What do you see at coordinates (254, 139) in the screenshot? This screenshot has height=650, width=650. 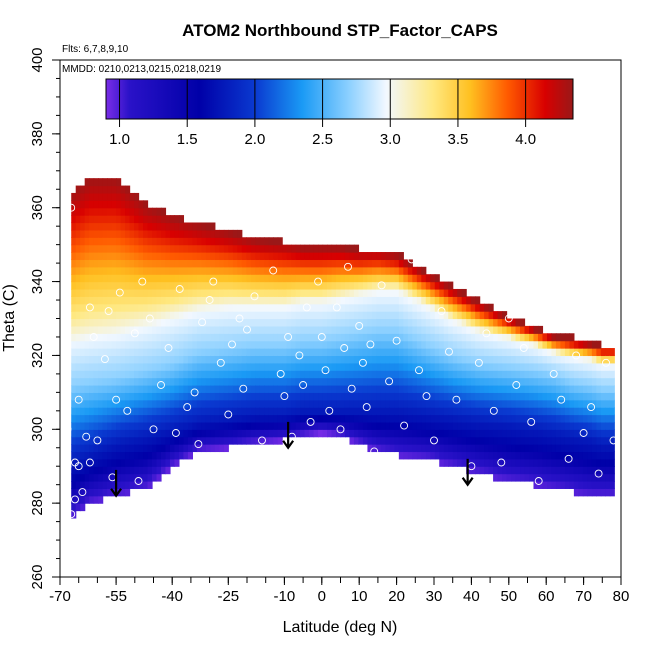 I see `colorbar-tick-label: 2.0` at bounding box center [254, 139].